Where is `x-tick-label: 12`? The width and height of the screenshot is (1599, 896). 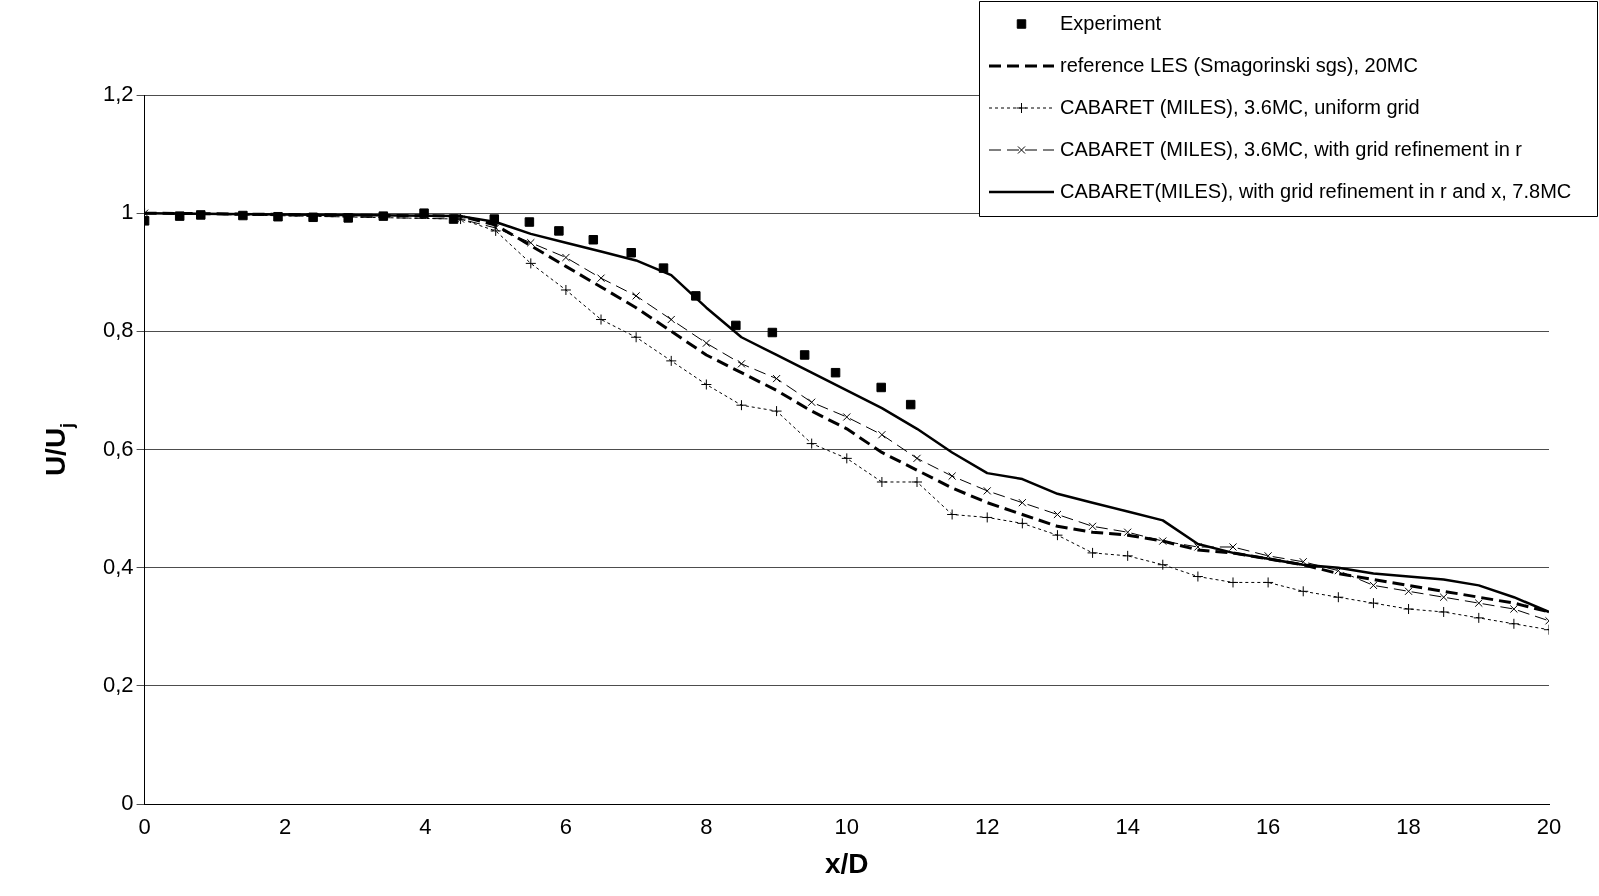 x-tick-label: 12 is located at coordinates (987, 827).